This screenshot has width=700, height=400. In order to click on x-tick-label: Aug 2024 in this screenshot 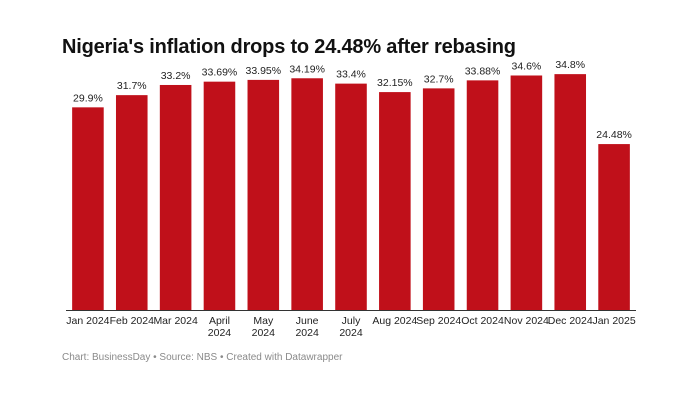, I will do `click(394, 321)`.